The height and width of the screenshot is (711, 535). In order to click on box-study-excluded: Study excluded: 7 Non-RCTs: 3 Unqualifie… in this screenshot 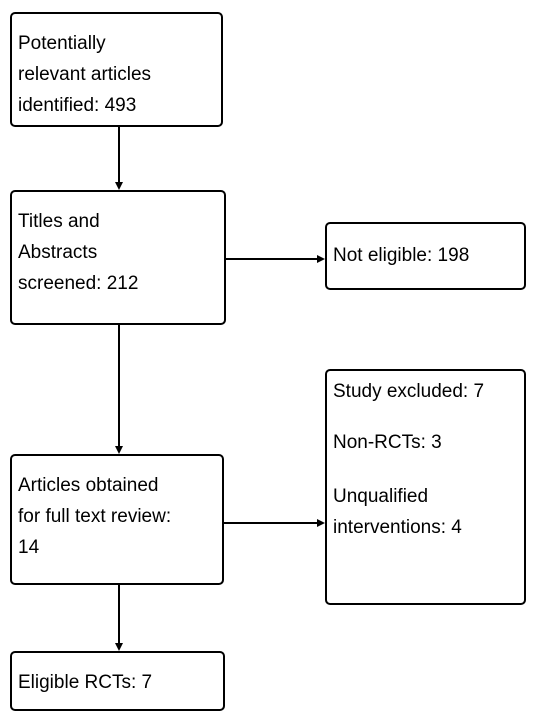, I will do `click(425, 487)`.